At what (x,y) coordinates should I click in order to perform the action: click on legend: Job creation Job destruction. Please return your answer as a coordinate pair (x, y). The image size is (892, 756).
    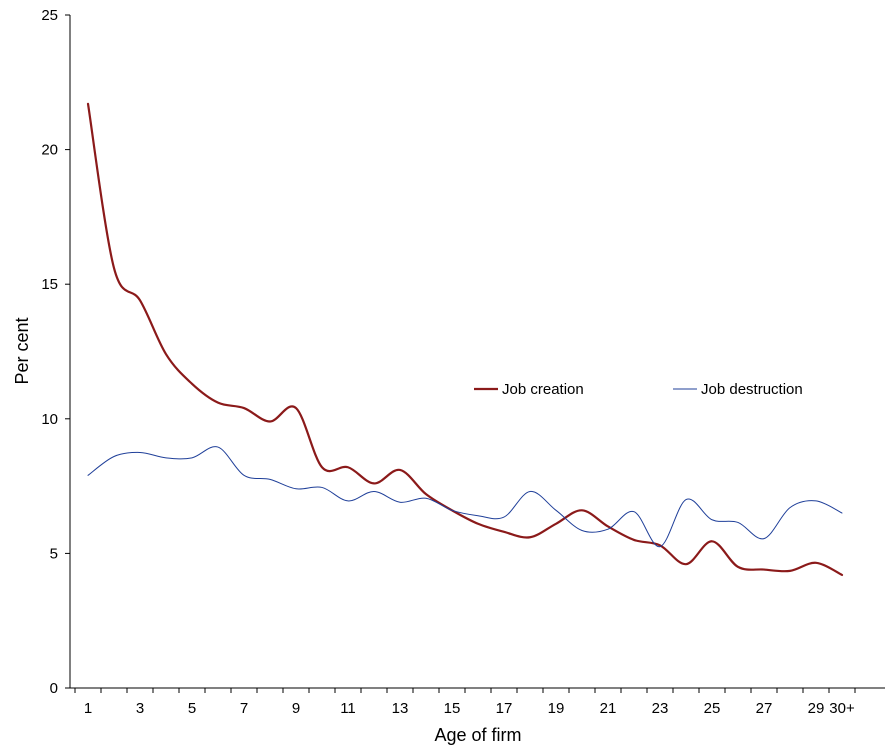
    Looking at the image, I should click on (638, 389).